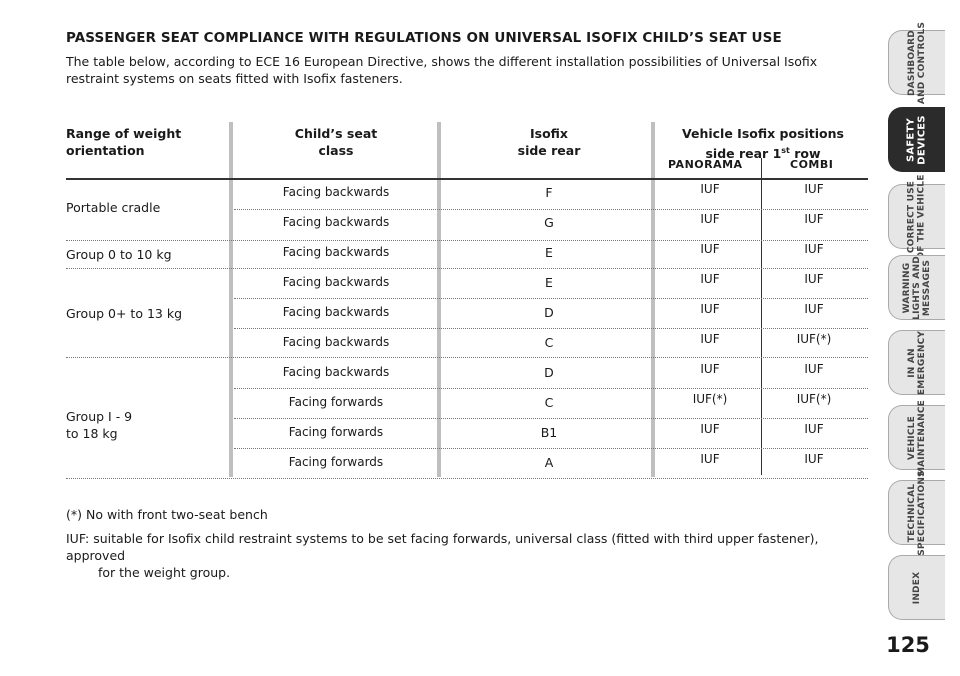 Image resolution: width=960 pixels, height=676 pixels. Describe the element at coordinates (124, 313) in the screenshot. I see `group-label: Group 0+ to 13 kg` at that location.